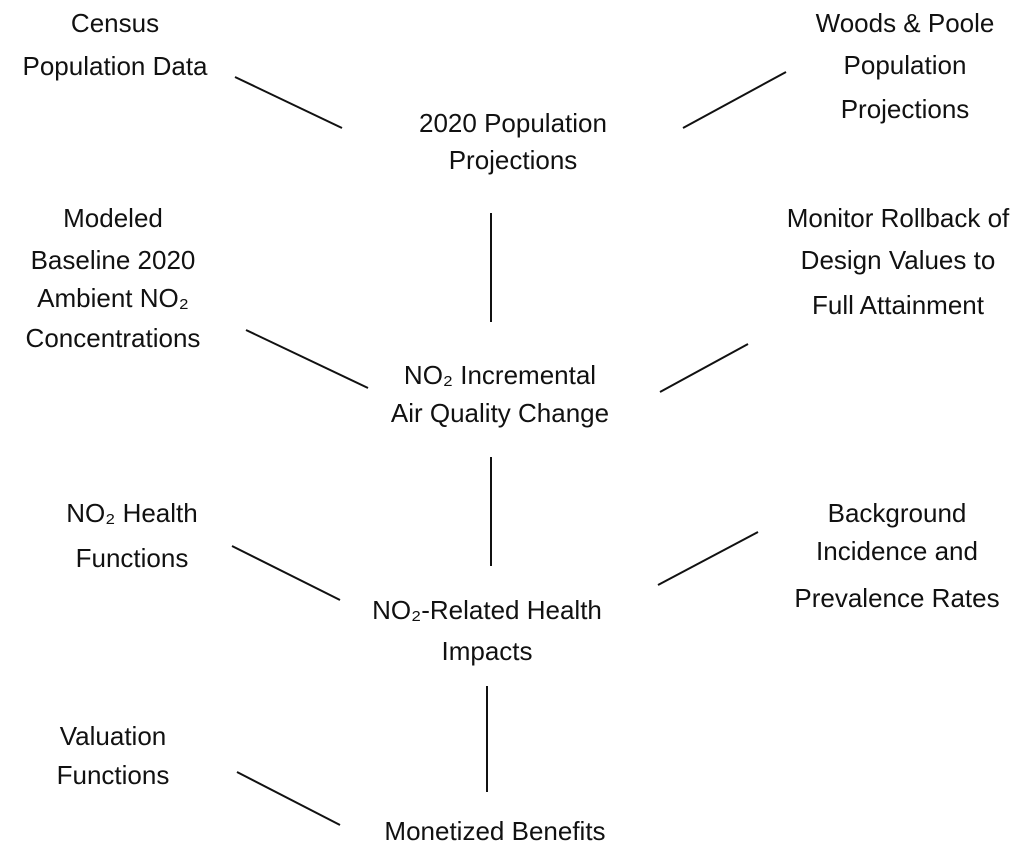 This screenshot has width=1029, height=848. Describe the element at coordinates (113, 736) in the screenshot. I see `node-label: Valuation` at that location.